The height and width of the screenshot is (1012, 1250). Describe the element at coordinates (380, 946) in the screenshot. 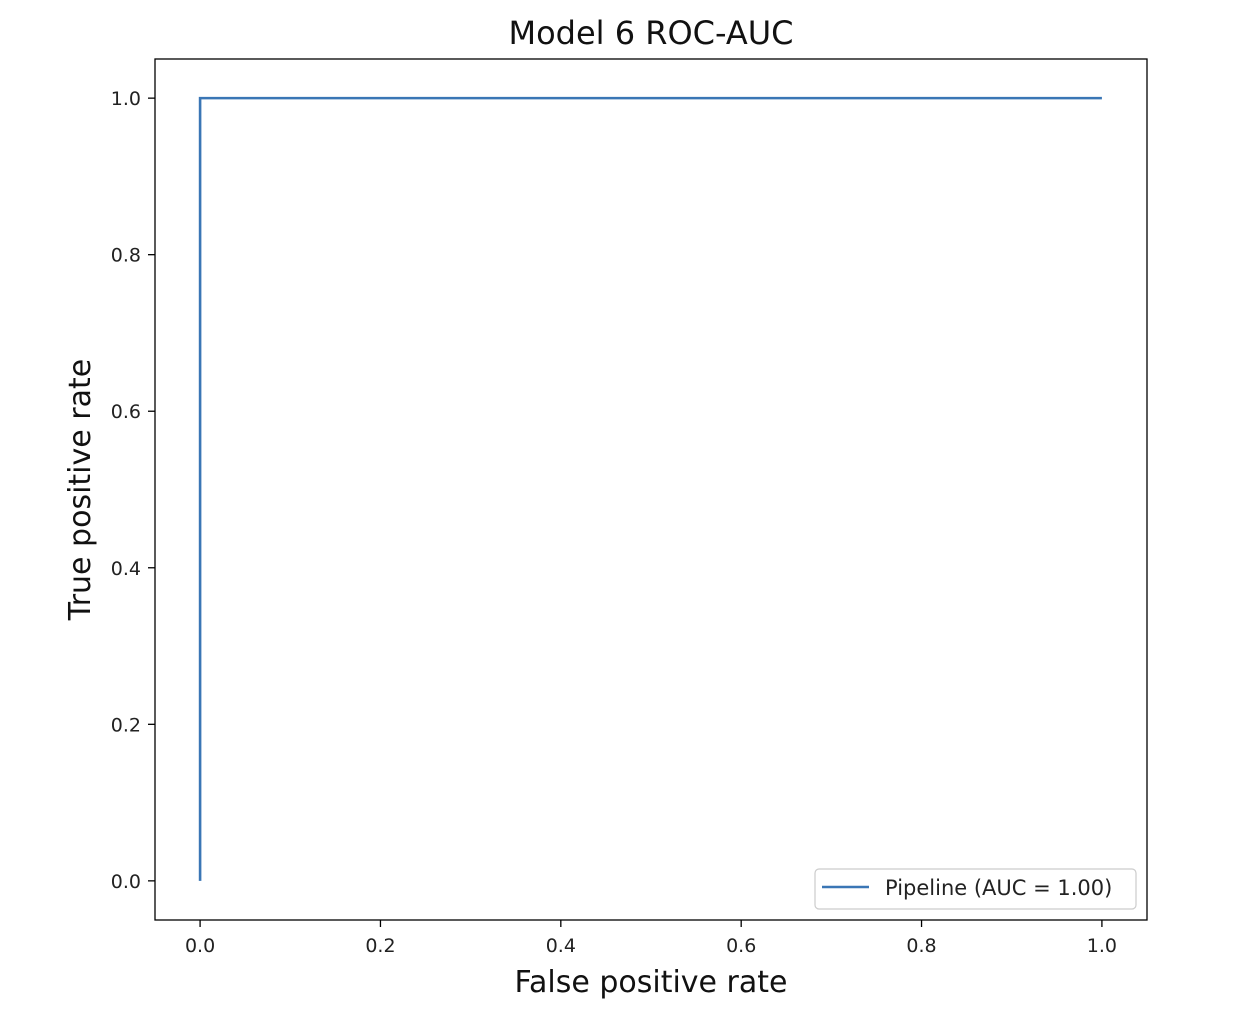

I see `x-tick-label: 0.2` at that location.